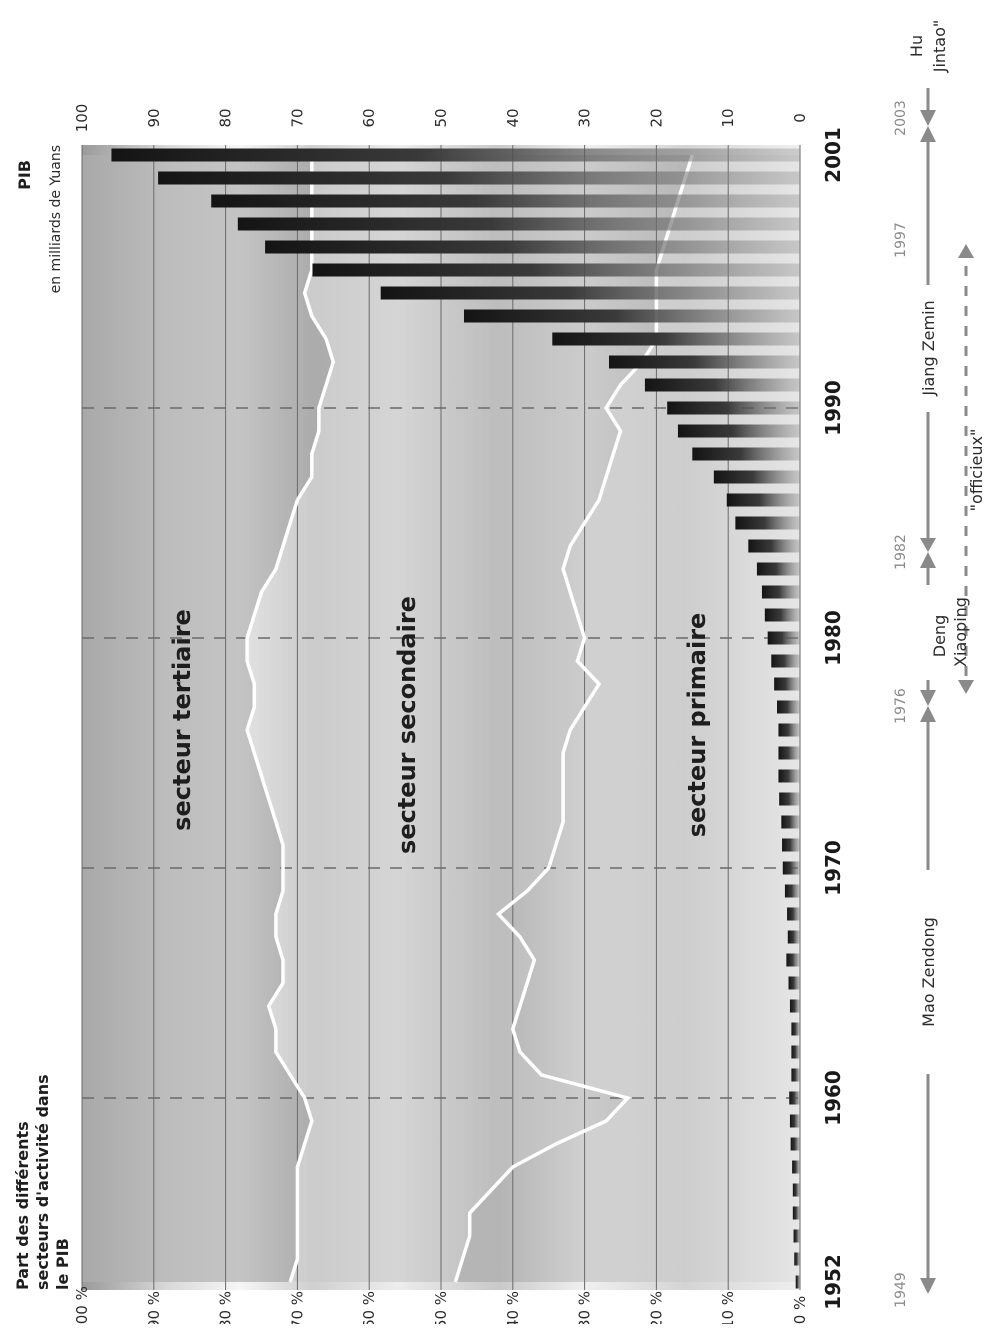 This screenshot has height=1329, width=993. What do you see at coordinates (778, 569) in the screenshot?
I see `gdp-bar-1983` at bounding box center [778, 569].